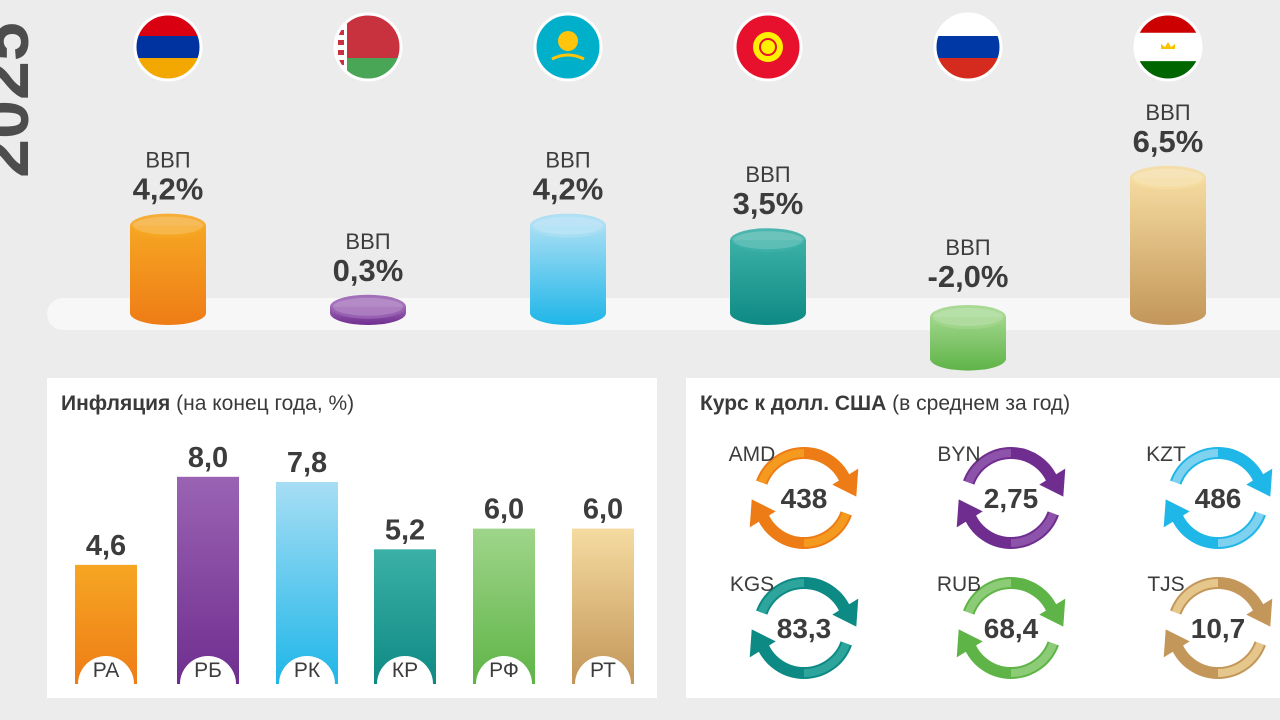 The image size is (1280, 720). I want to click on rates-subtitle: (в среднем за год), so click(981, 403).